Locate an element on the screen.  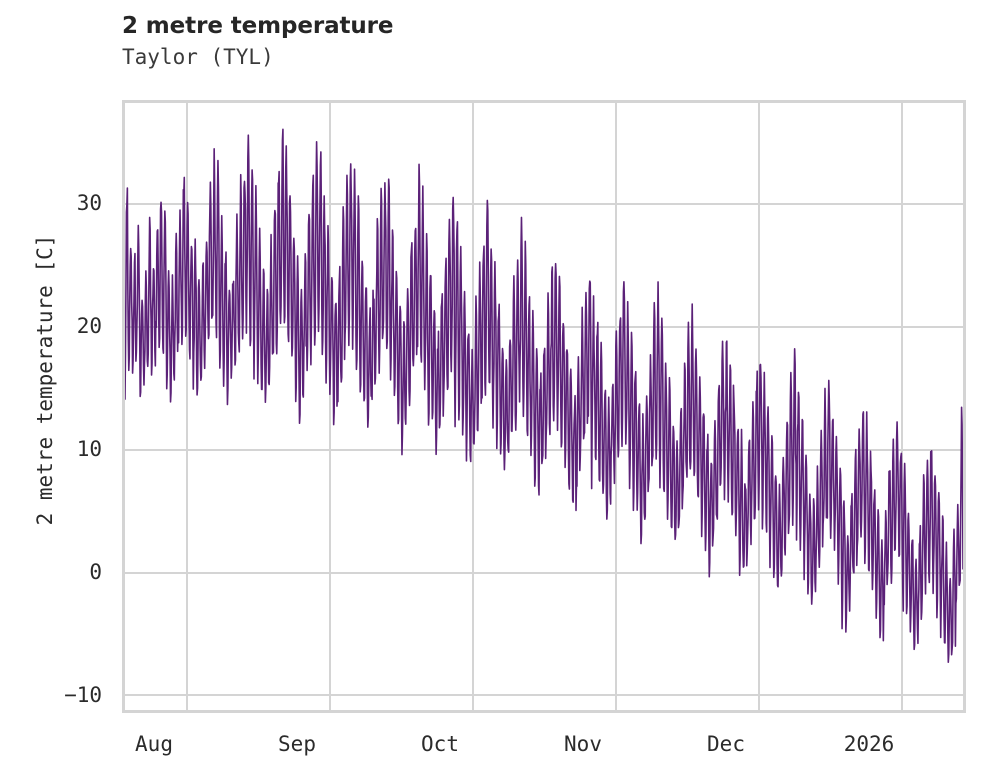
chart-subtitle: Taylor (TYL) is located at coordinates (198, 57).